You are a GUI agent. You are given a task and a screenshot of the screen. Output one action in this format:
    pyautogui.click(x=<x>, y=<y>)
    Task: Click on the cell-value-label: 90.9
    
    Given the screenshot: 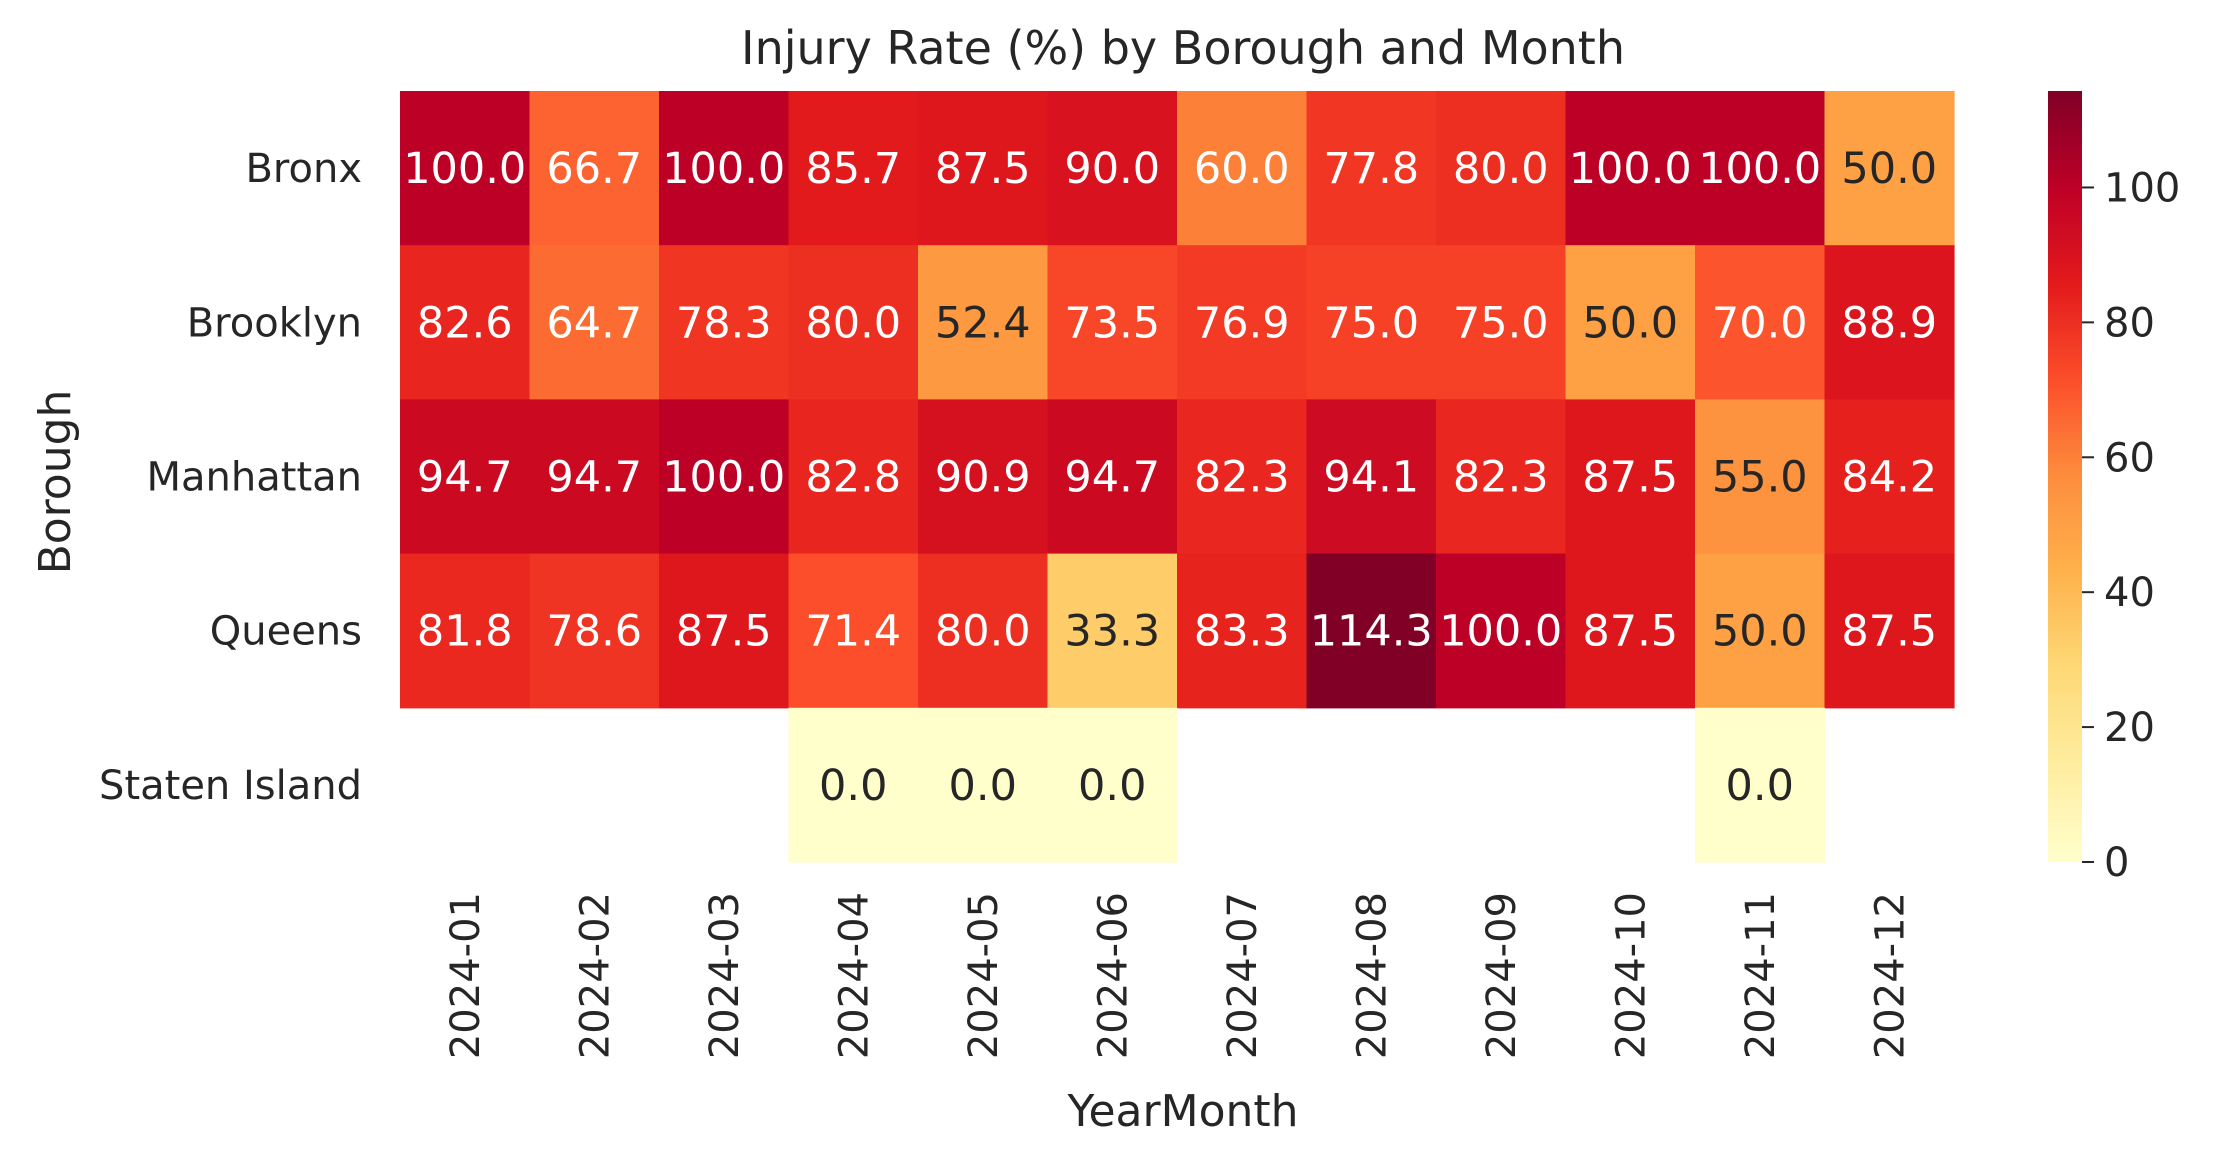 What is the action you would take?
    pyautogui.click(x=983, y=478)
    